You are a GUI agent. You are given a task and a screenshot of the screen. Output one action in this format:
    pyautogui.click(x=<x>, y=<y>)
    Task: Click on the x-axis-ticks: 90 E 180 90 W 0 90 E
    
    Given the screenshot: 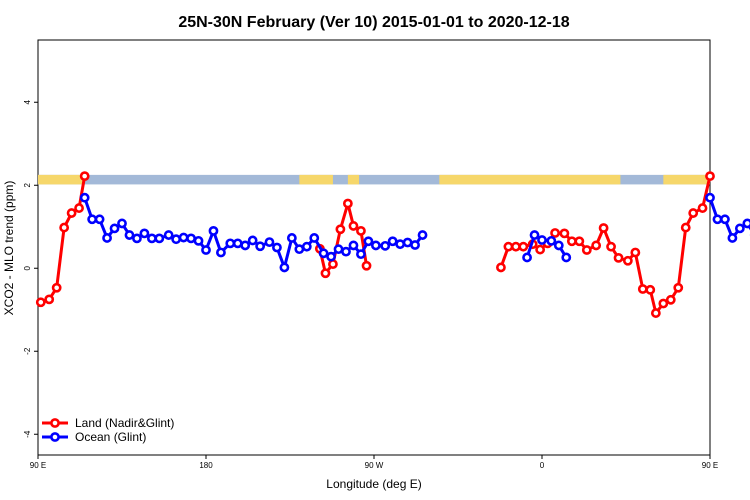 What is the action you would take?
    pyautogui.click(x=374, y=462)
    